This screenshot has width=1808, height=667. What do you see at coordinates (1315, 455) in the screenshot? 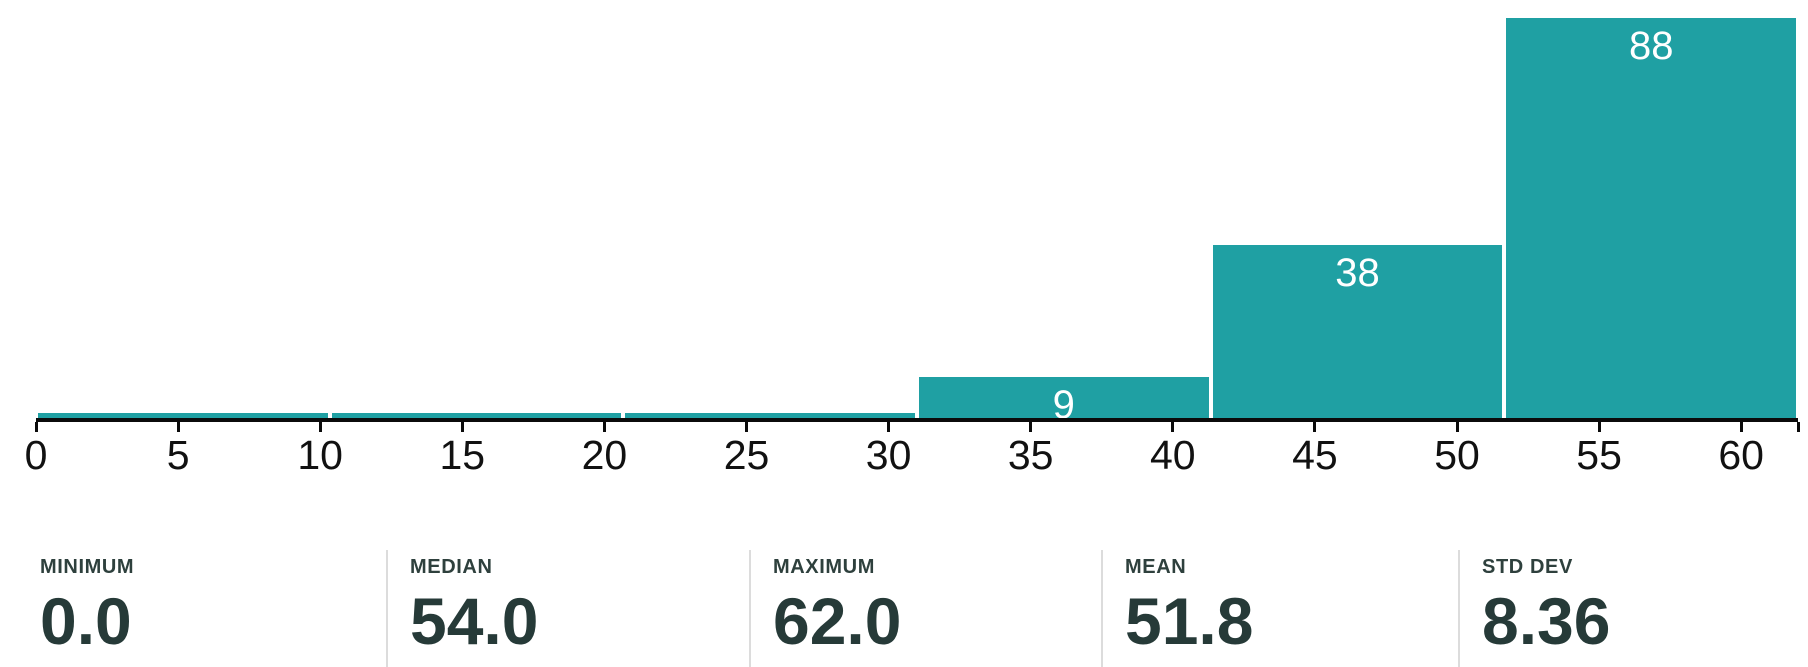
I see `x-axis-tick-label: 45` at bounding box center [1315, 455].